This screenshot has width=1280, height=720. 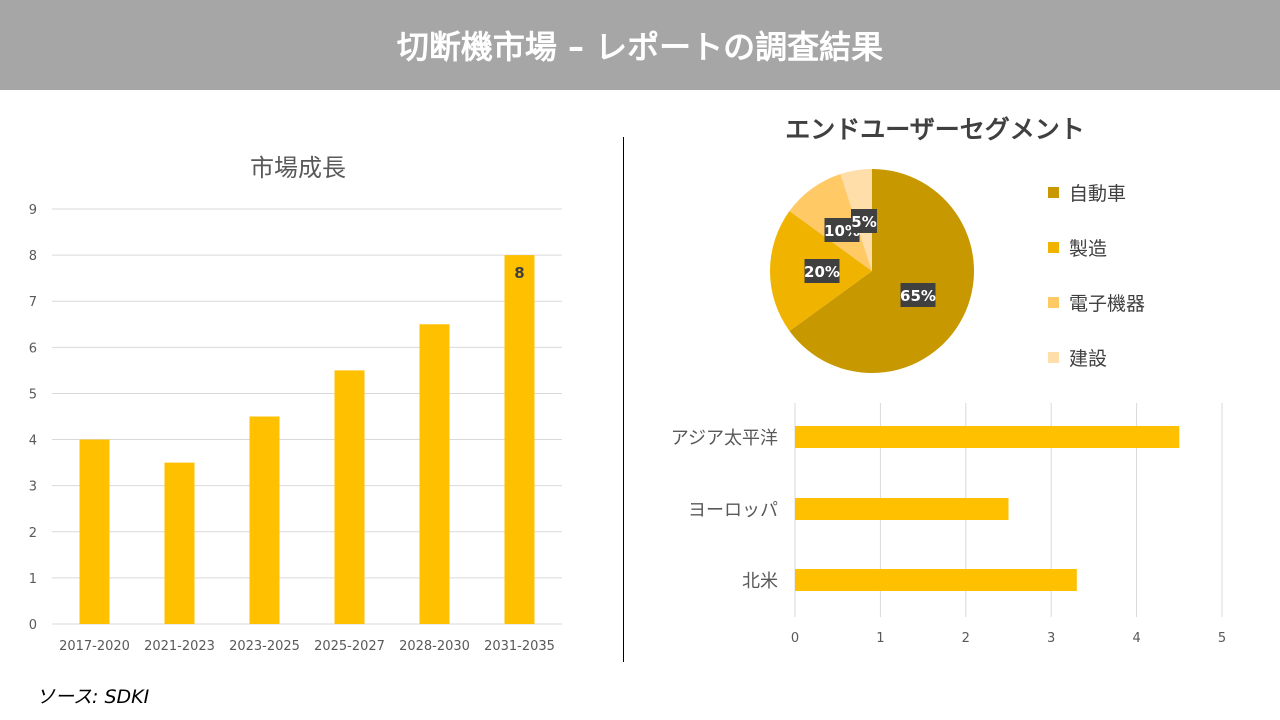 I want to click on legend-item: 電子機器, so click(x=1096, y=302).